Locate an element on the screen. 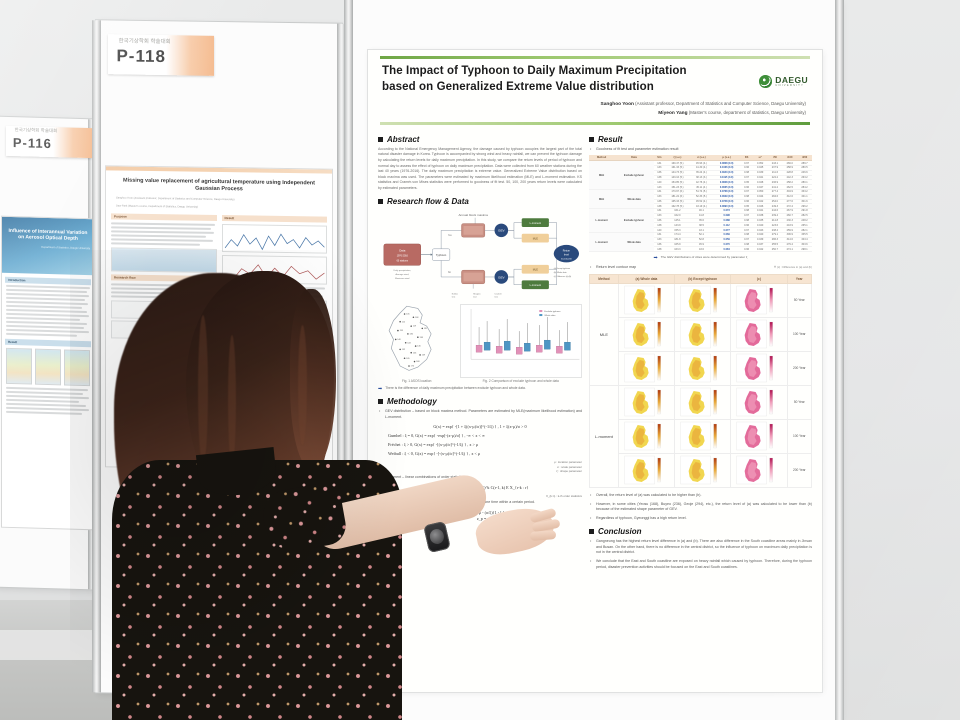 The width and height of the screenshot is (960, 720). table-cell: 155.3 is located at coordinates (677, 230).